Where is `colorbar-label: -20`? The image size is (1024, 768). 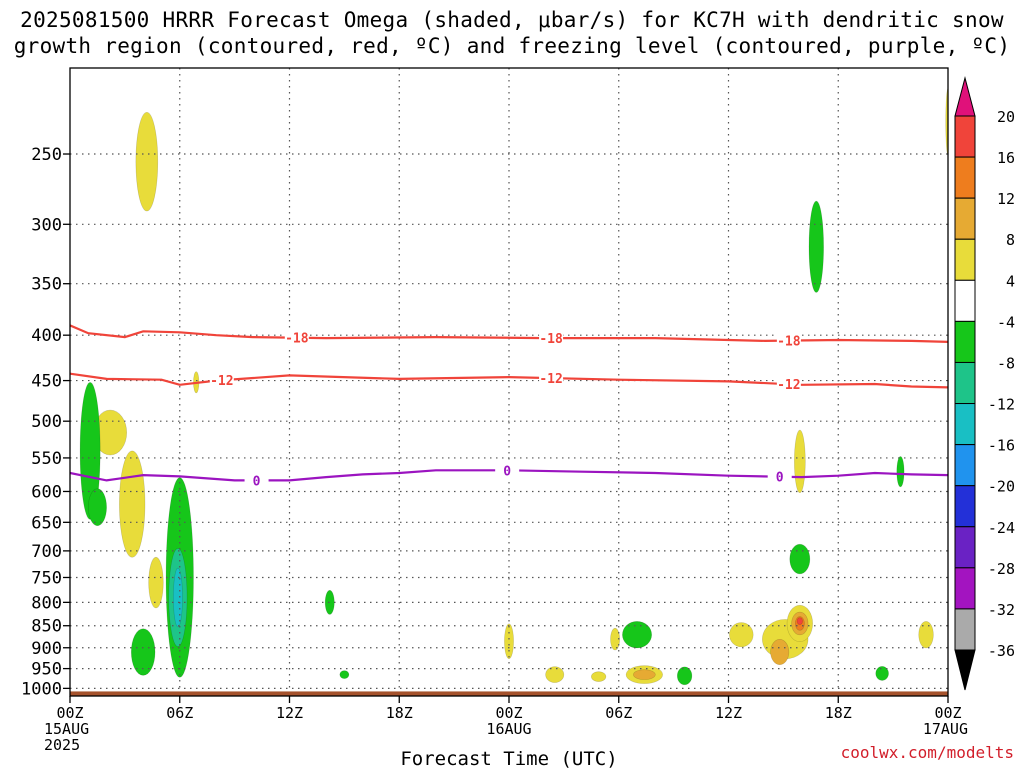 colorbar-label: -20 is located at coordinates (1001, 487).